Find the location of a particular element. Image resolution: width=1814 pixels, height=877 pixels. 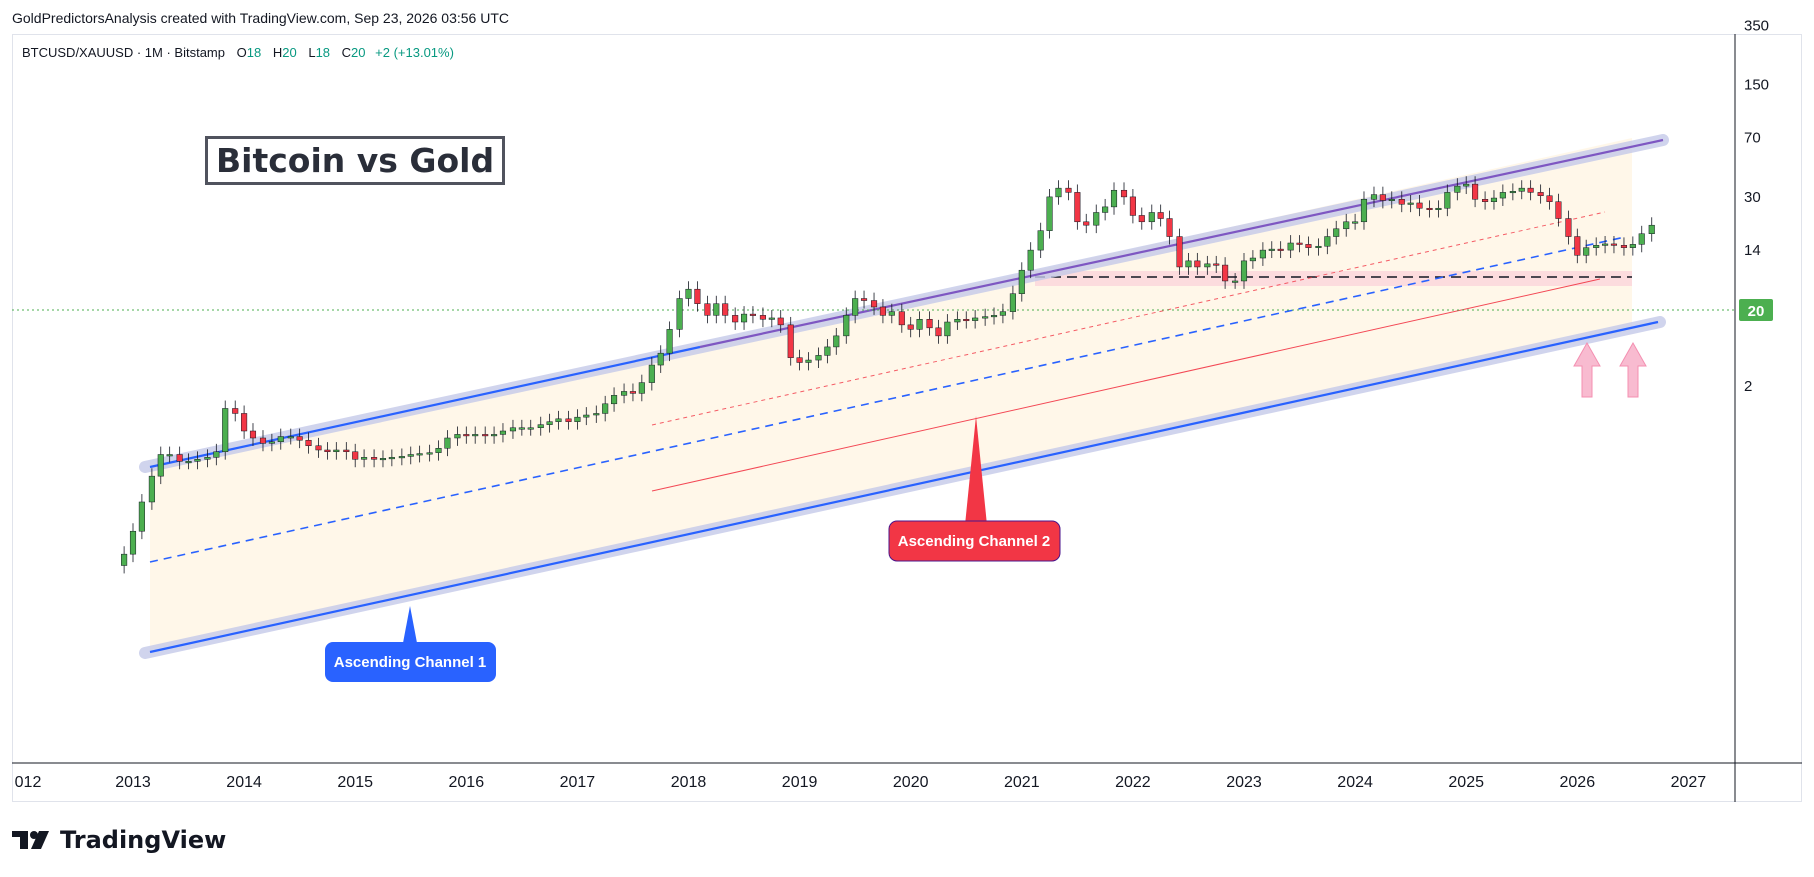

channel-top-line-a is located at coordinates (425, 407).